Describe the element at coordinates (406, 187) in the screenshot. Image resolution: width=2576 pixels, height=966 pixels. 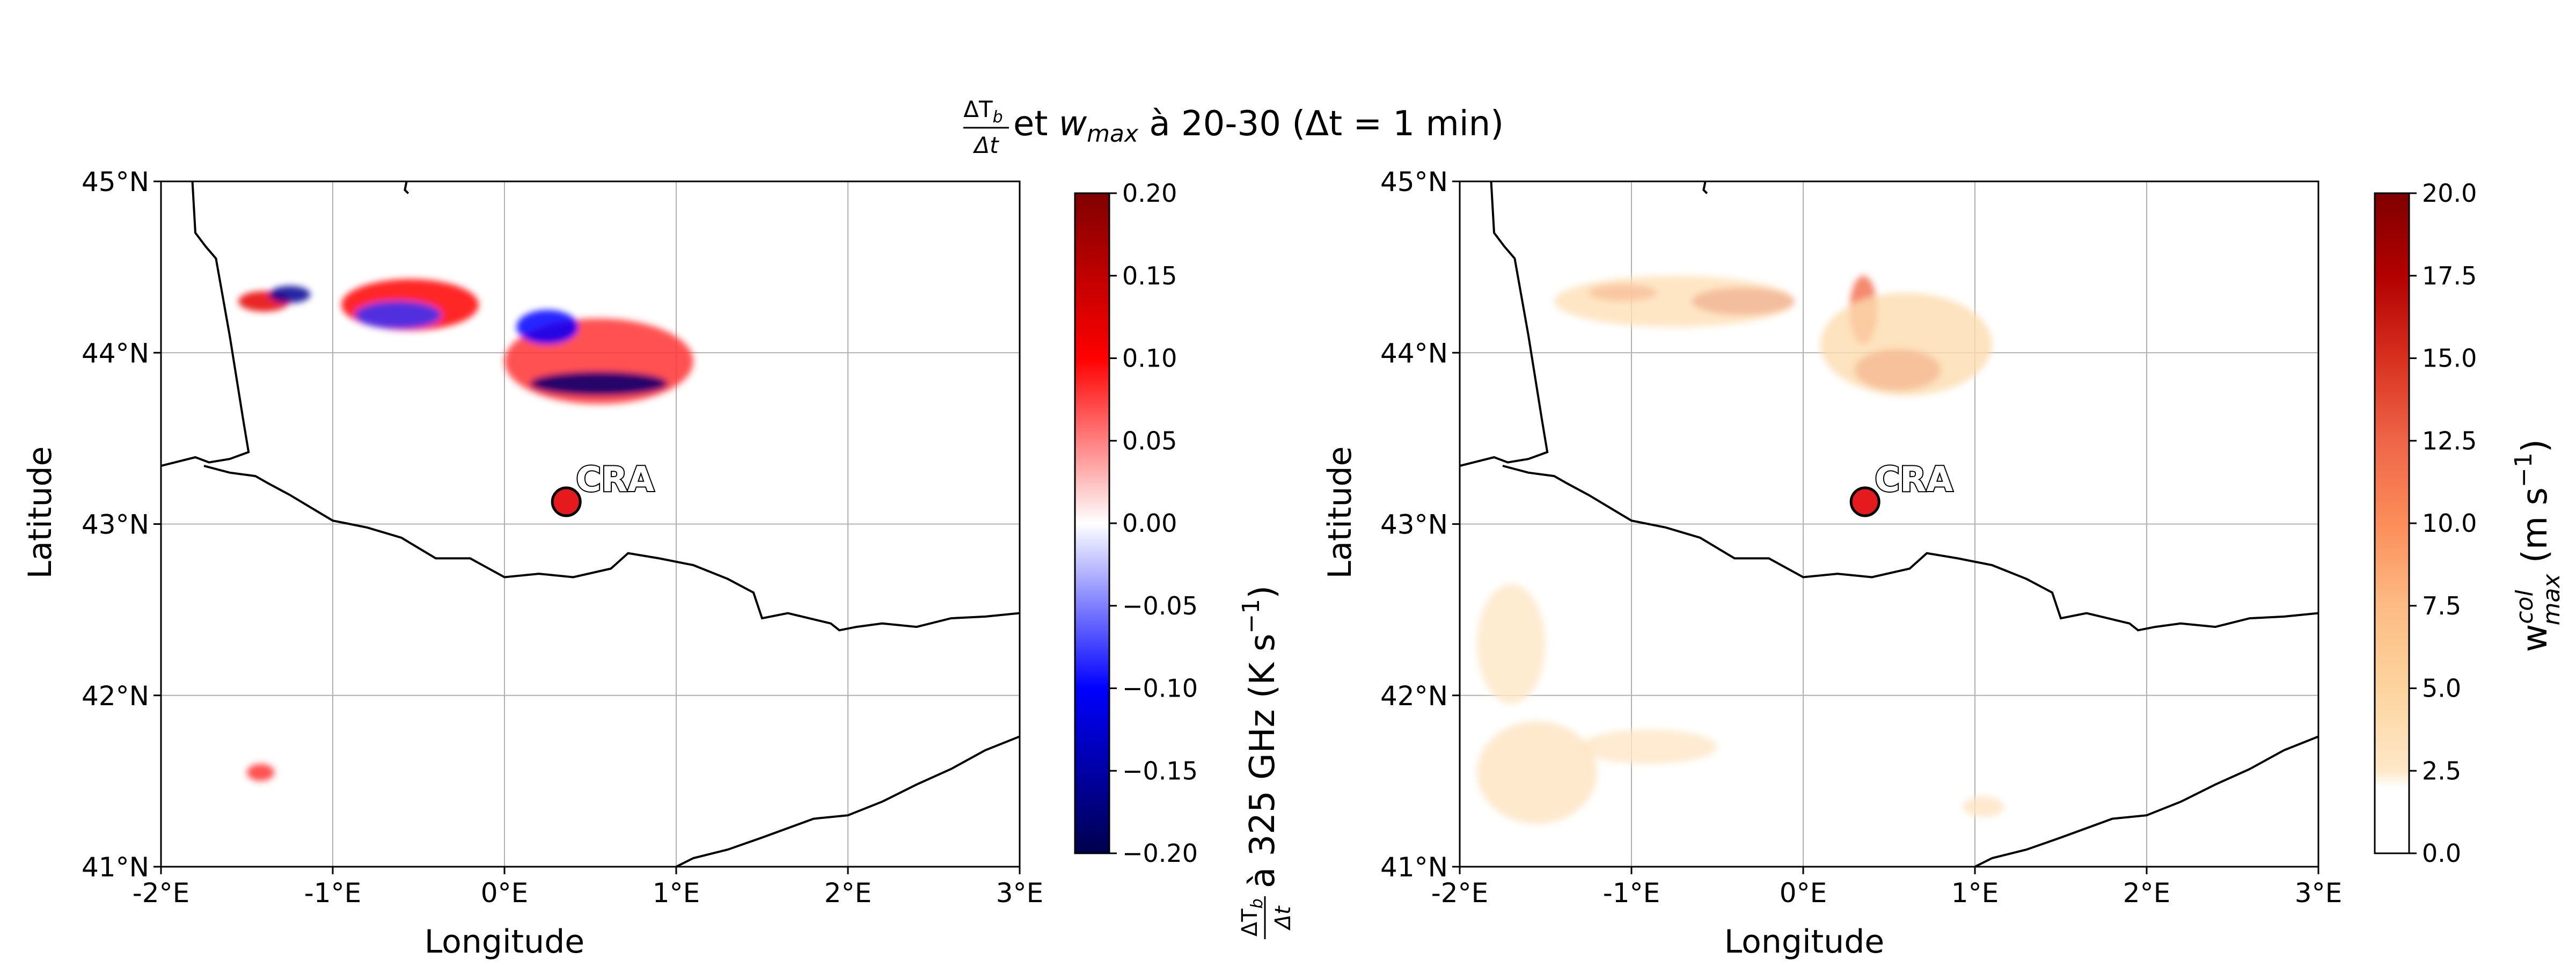
I see `left-coastline-gironde` at that location.